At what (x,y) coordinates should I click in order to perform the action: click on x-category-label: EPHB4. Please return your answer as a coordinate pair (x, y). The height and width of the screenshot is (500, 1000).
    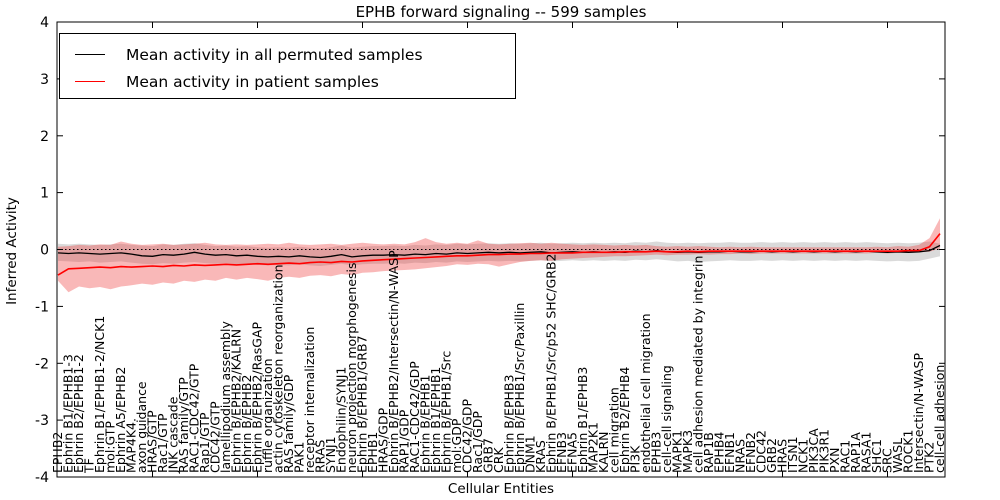
    Looking at the image, I should click on (719, 452).